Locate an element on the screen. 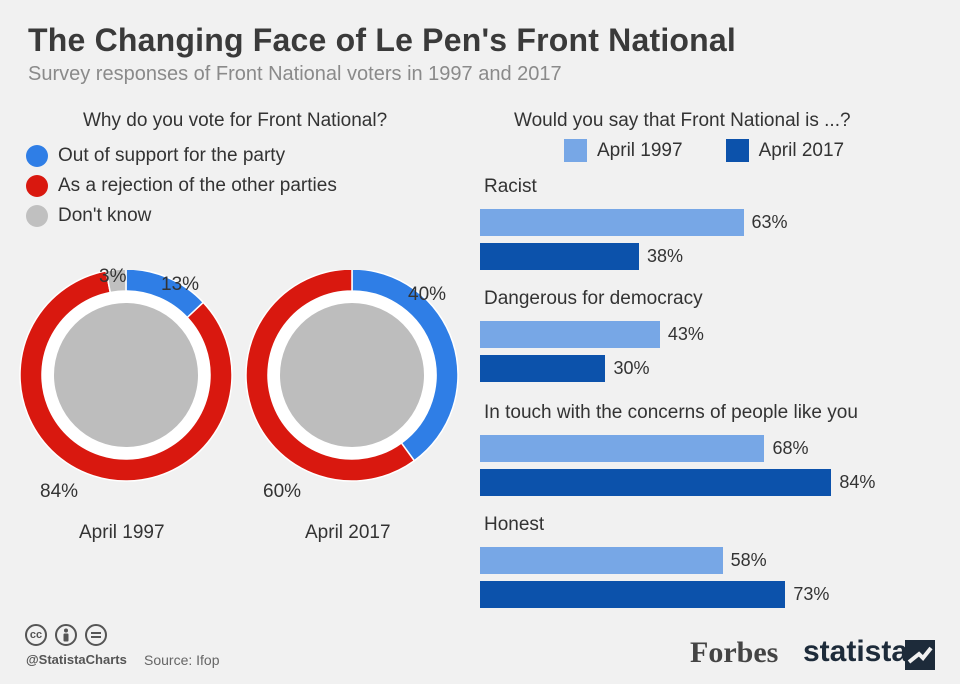 The height and width of the screenshot is (684, 960). legend-label-dont-know: Don't know is located at coordinates (105, 215).